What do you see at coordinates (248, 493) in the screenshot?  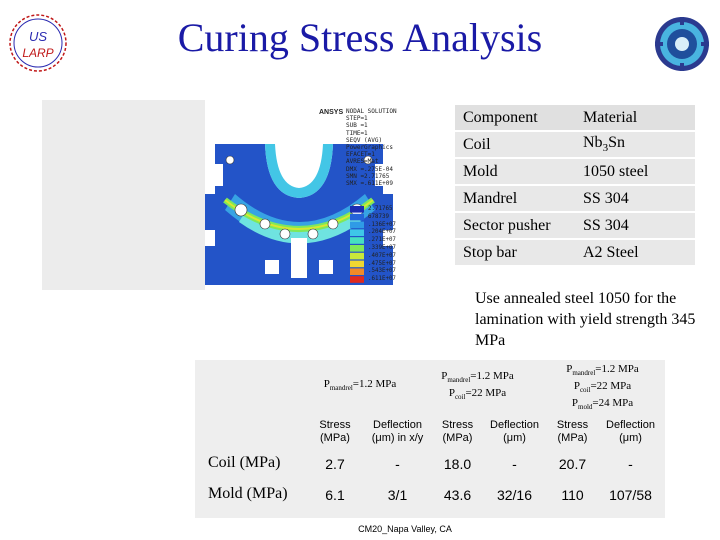 I see `result-row-label: Mold (MPa)` at bounding box center [248, 493].